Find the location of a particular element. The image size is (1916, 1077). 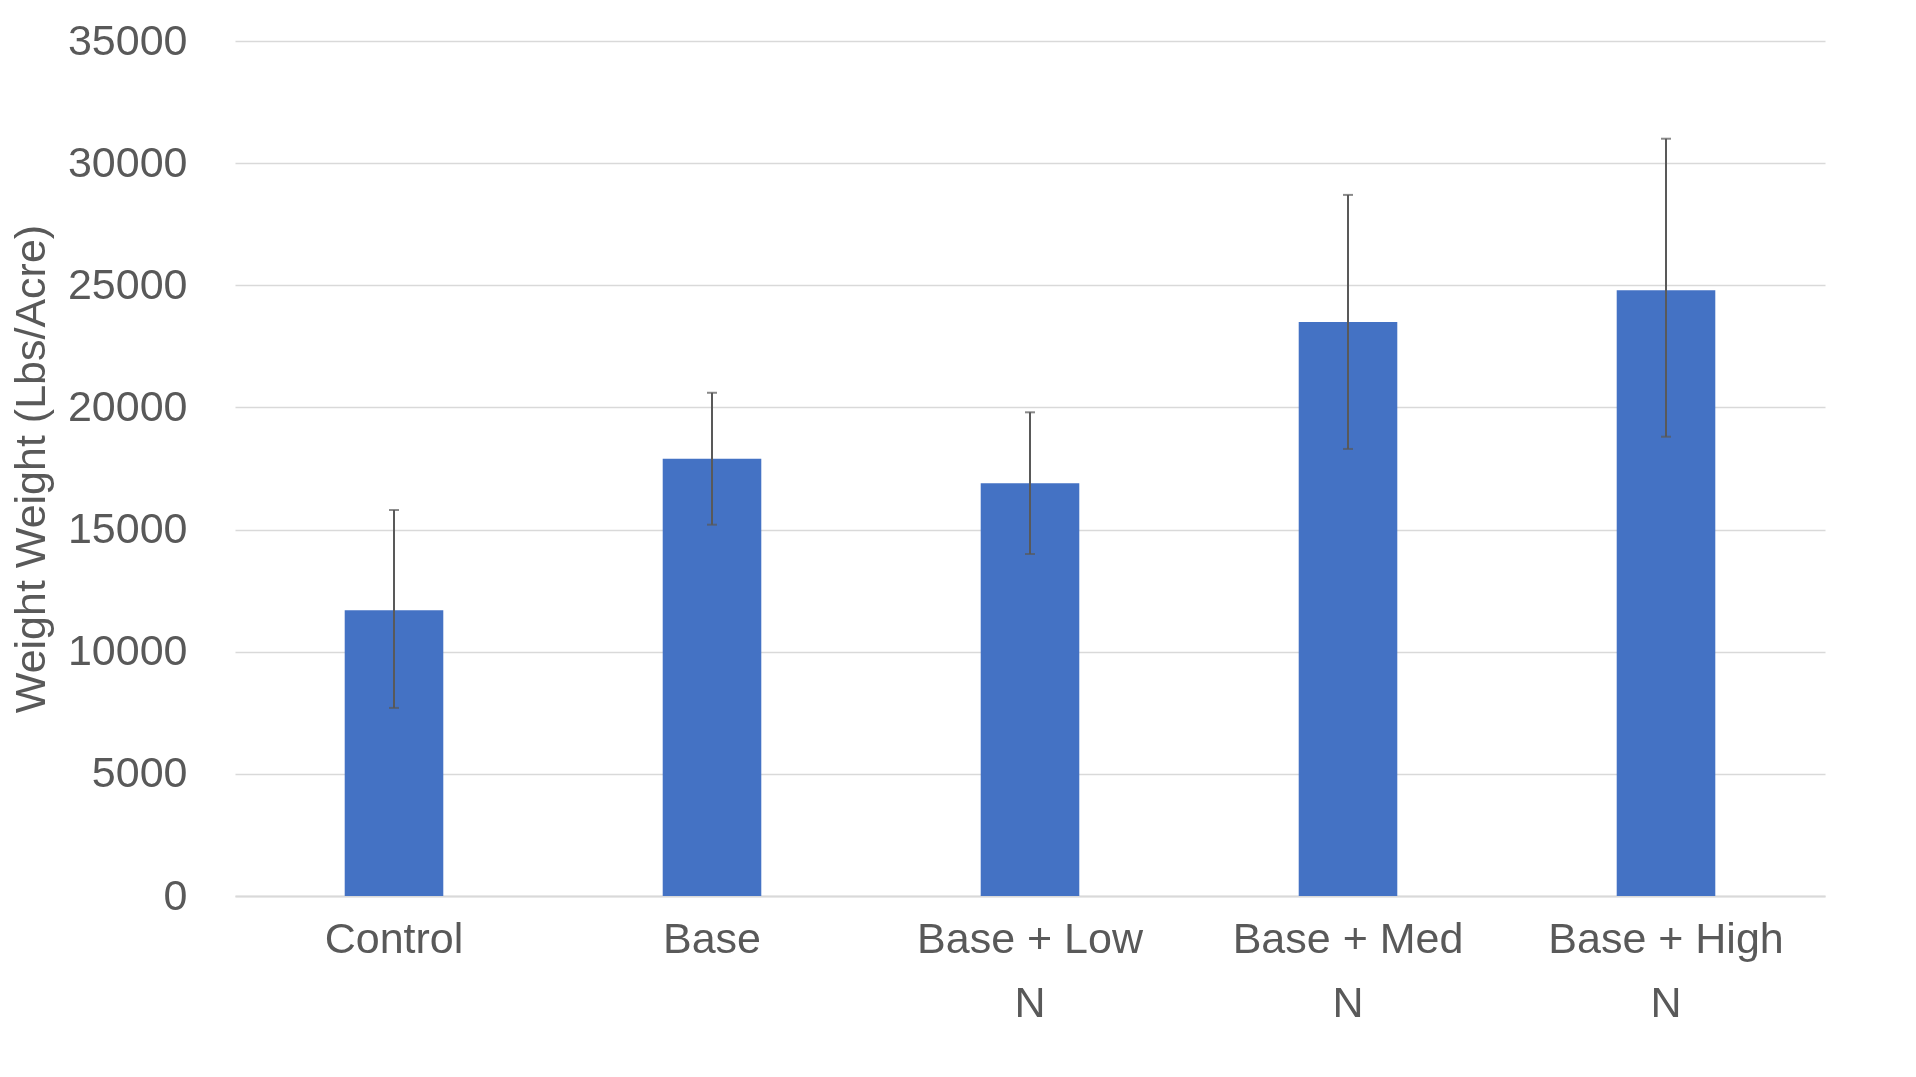

y-tick-label: 35000 is located at coordinates (127, 39).